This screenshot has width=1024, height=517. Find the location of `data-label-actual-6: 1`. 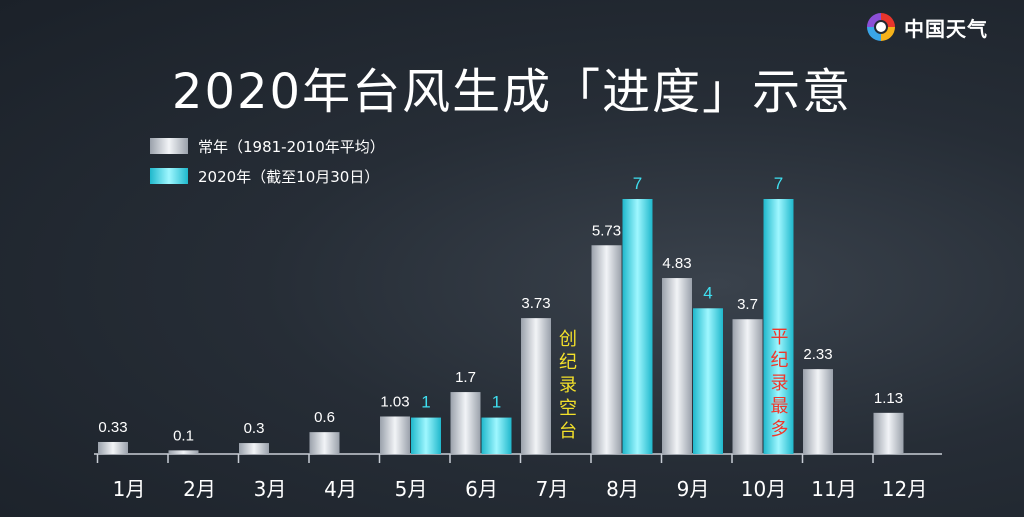

data-label-actual-6: 1 is located at coordinates (496, 402).